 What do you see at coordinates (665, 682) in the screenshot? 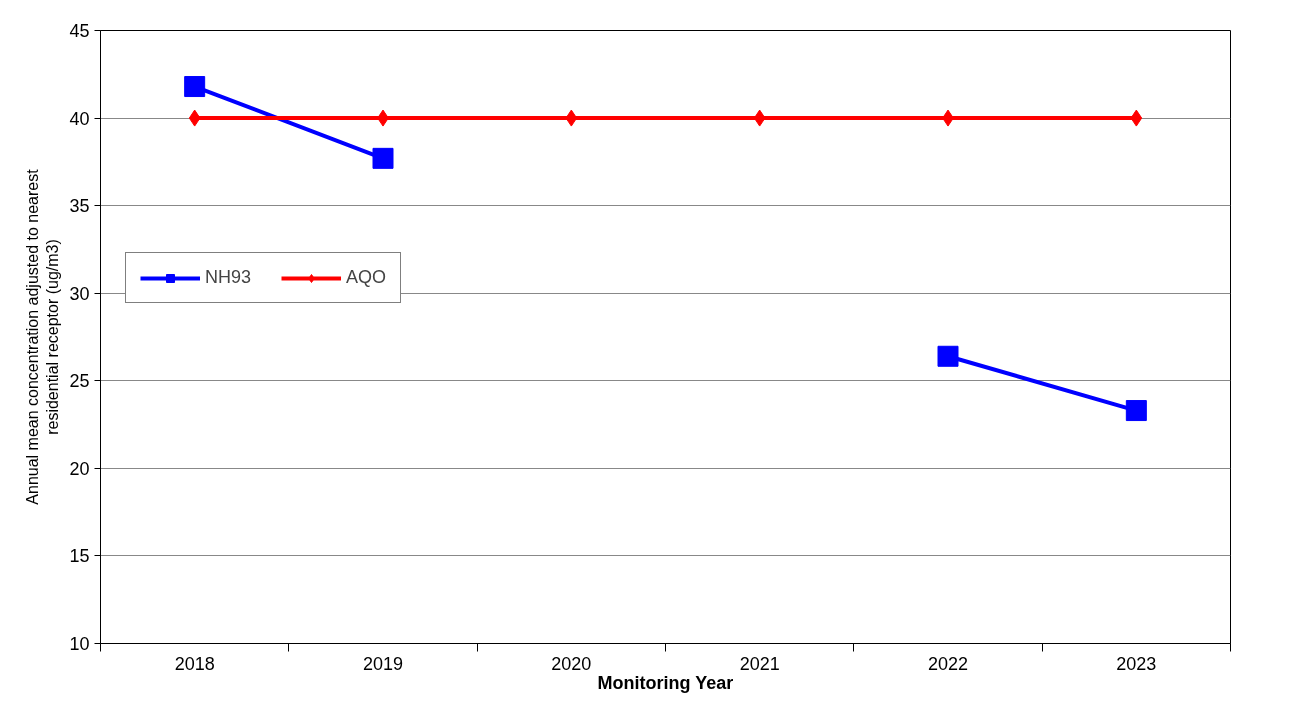
I see `x-axis-title: Monitoring Year` at bounding box center [665, 682].